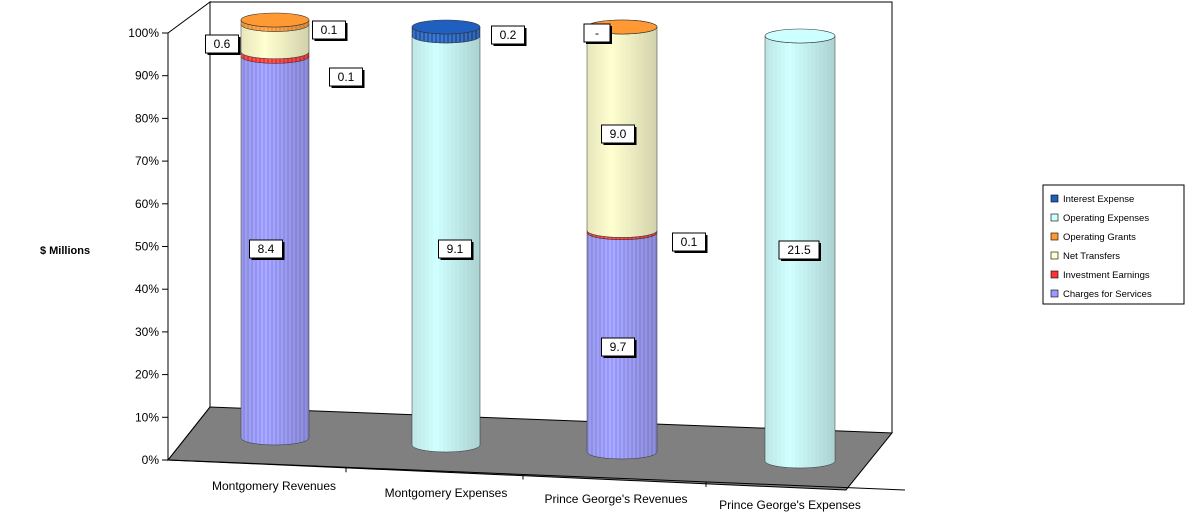 The height and width of the screenshot is (519, 1200). What do you see at coordinates (274, 486) in the screenshot?
I see `x-tick-label-montgomery-revenues: Montgomery Revenues` at bounding box center [274, 486].